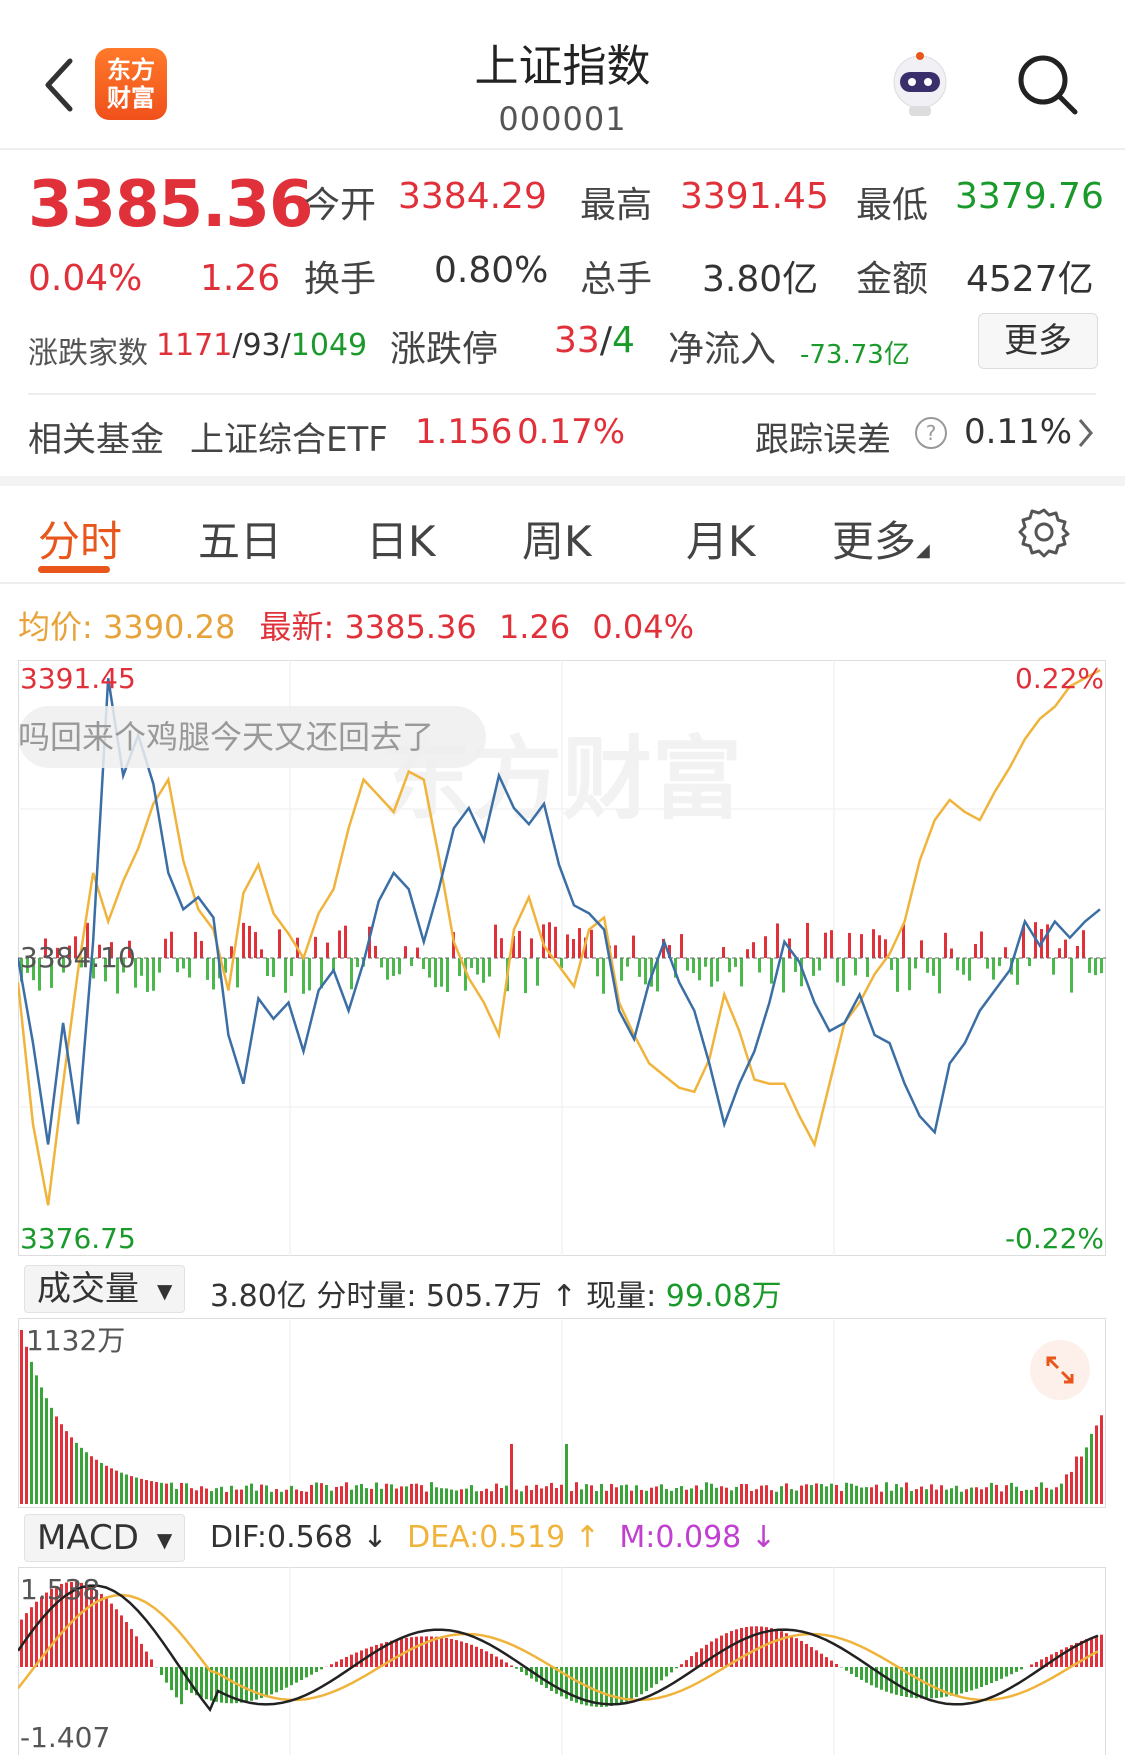 The image size is (1125, 1755). I want to click on tab-daily-k: 日K, so click(401, 541).